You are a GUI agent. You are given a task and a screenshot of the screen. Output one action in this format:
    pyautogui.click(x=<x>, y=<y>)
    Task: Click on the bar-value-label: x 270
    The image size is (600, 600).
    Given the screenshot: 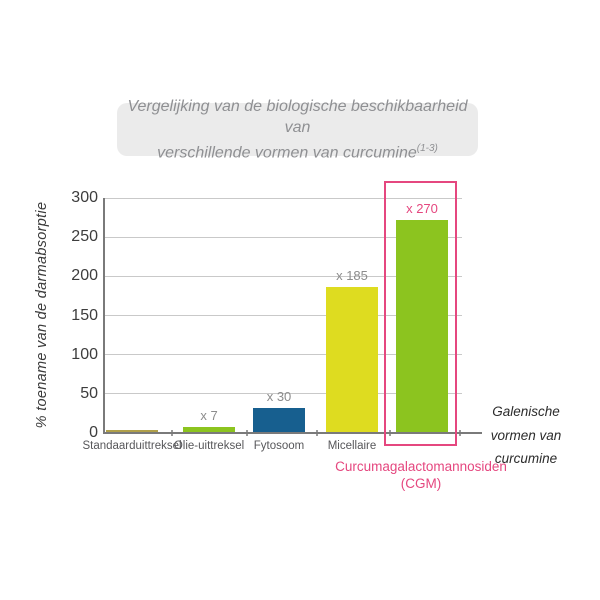 What is the action you would take?
    pyautogui.click(x=422, y=208)
    